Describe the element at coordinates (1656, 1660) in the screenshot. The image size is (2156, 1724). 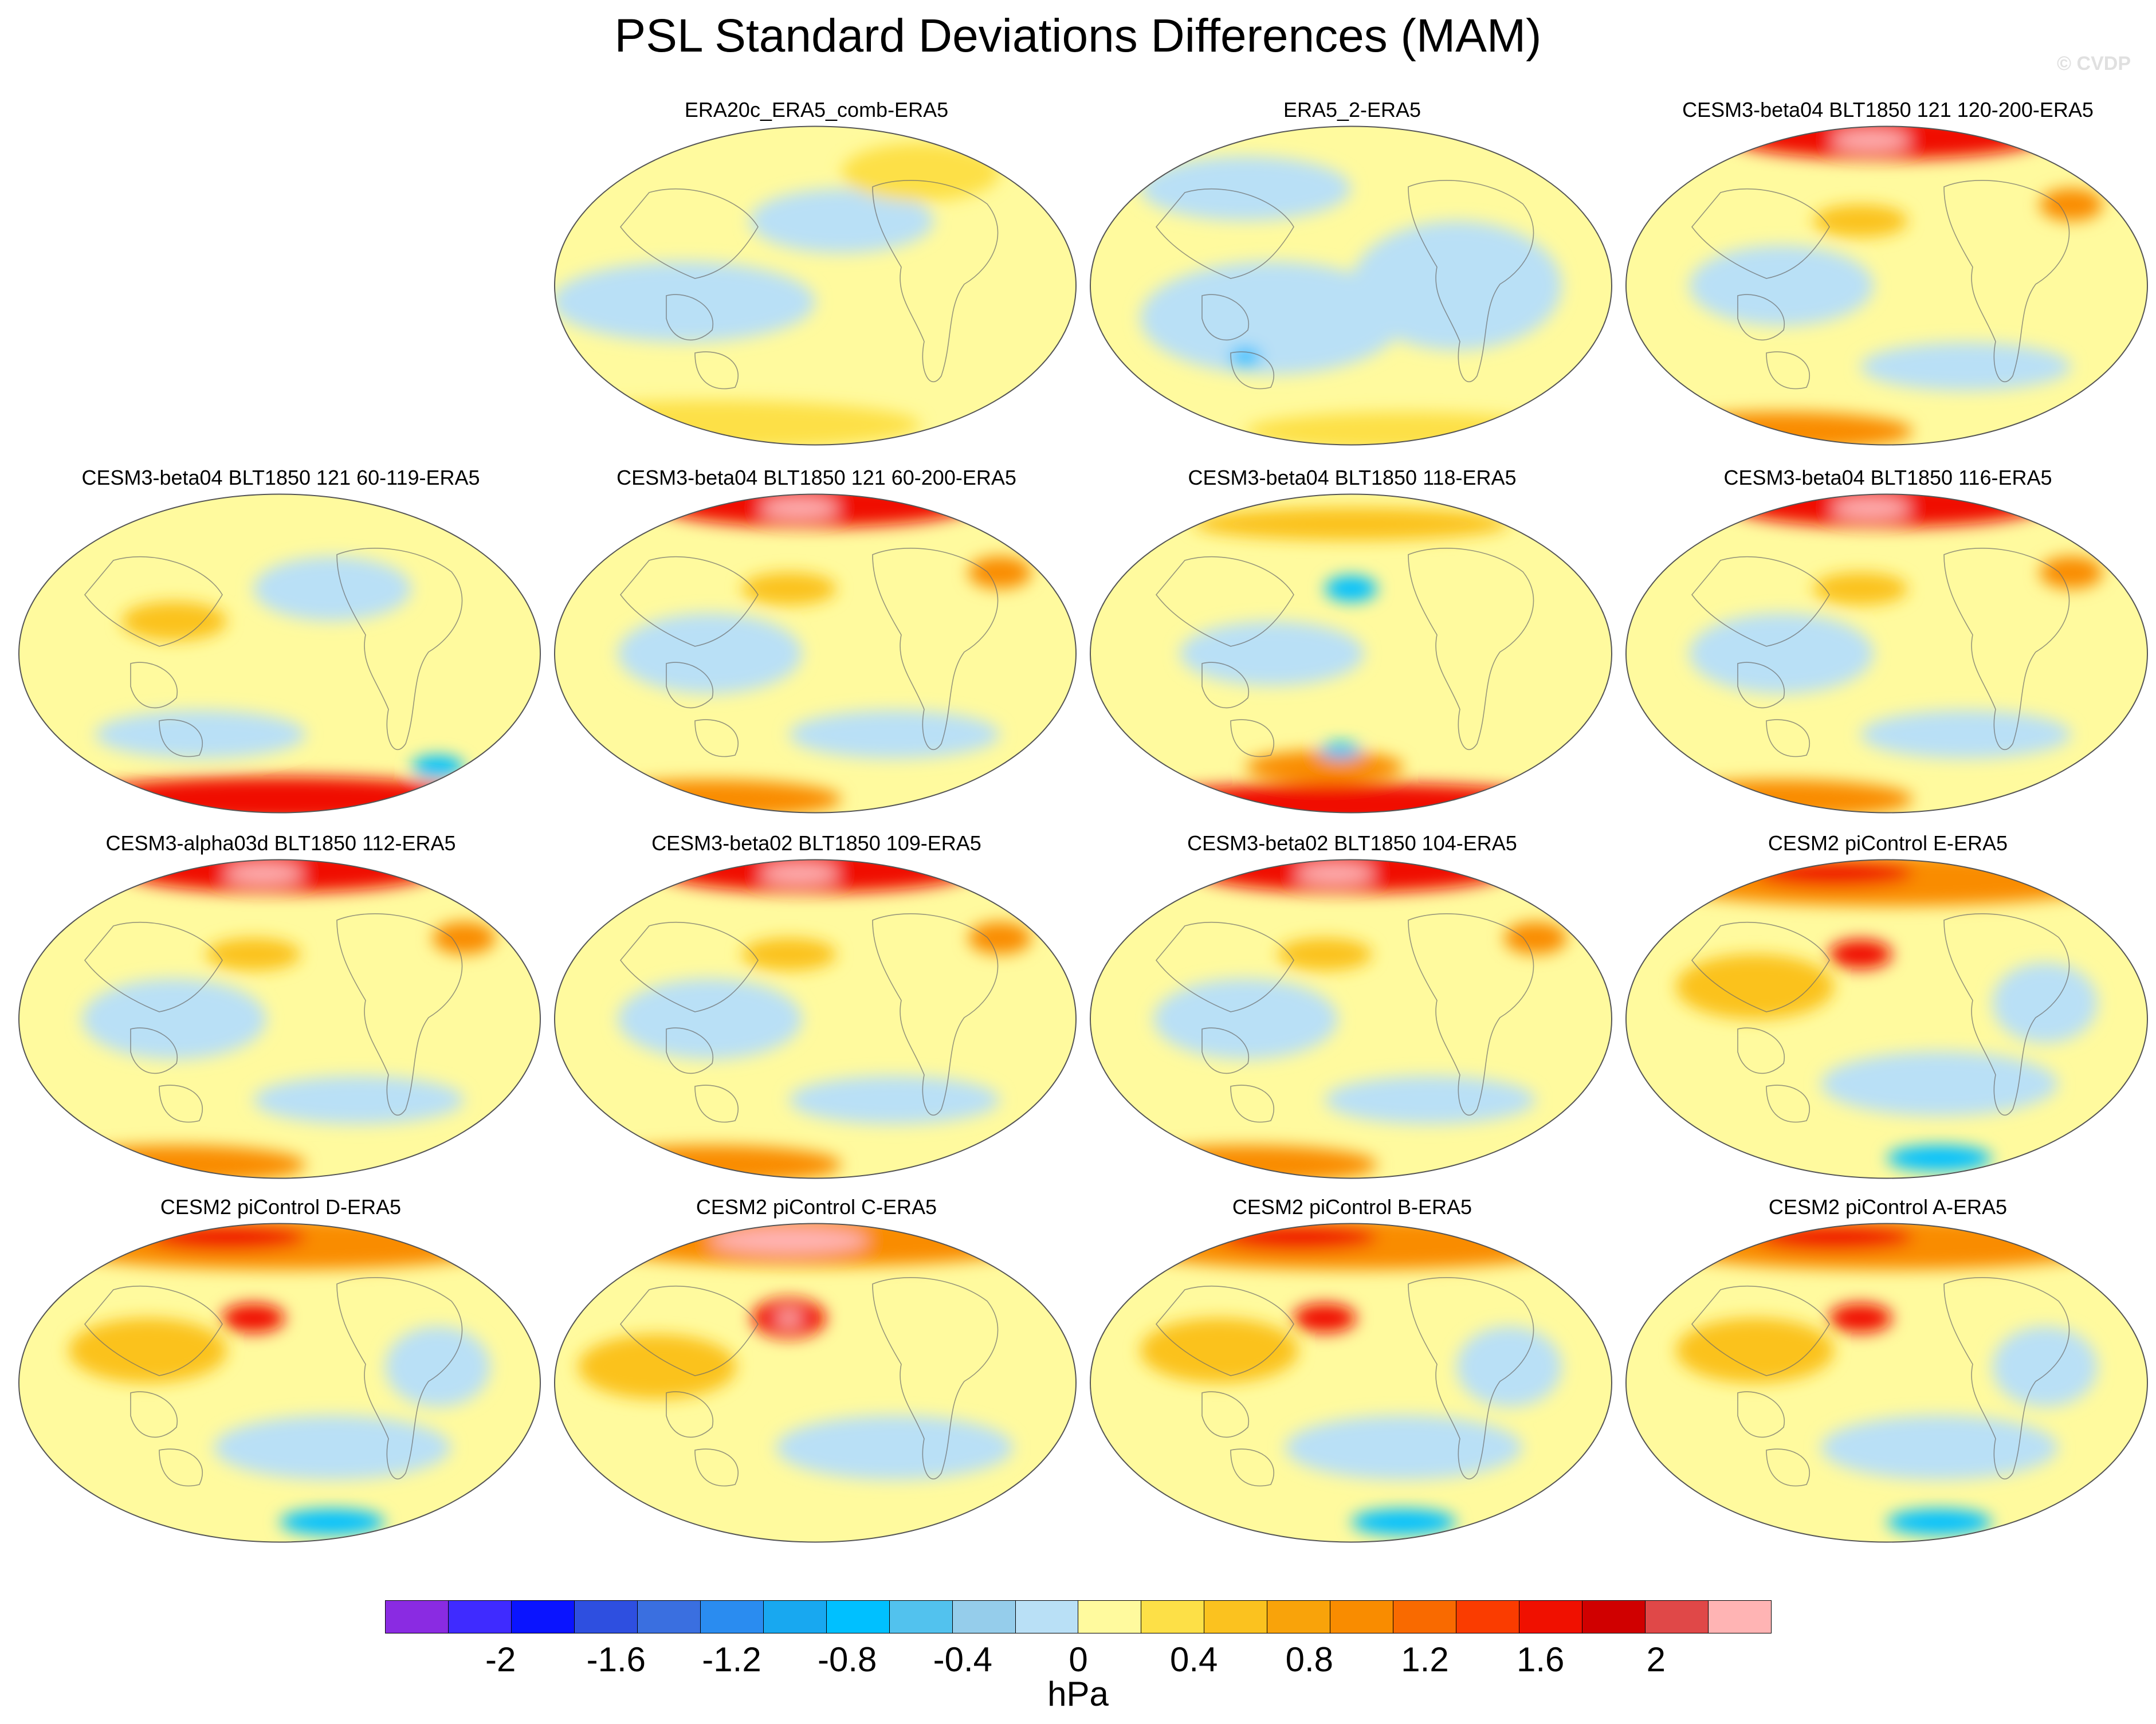
I see `colorbar-tick-label: 2` at that location.